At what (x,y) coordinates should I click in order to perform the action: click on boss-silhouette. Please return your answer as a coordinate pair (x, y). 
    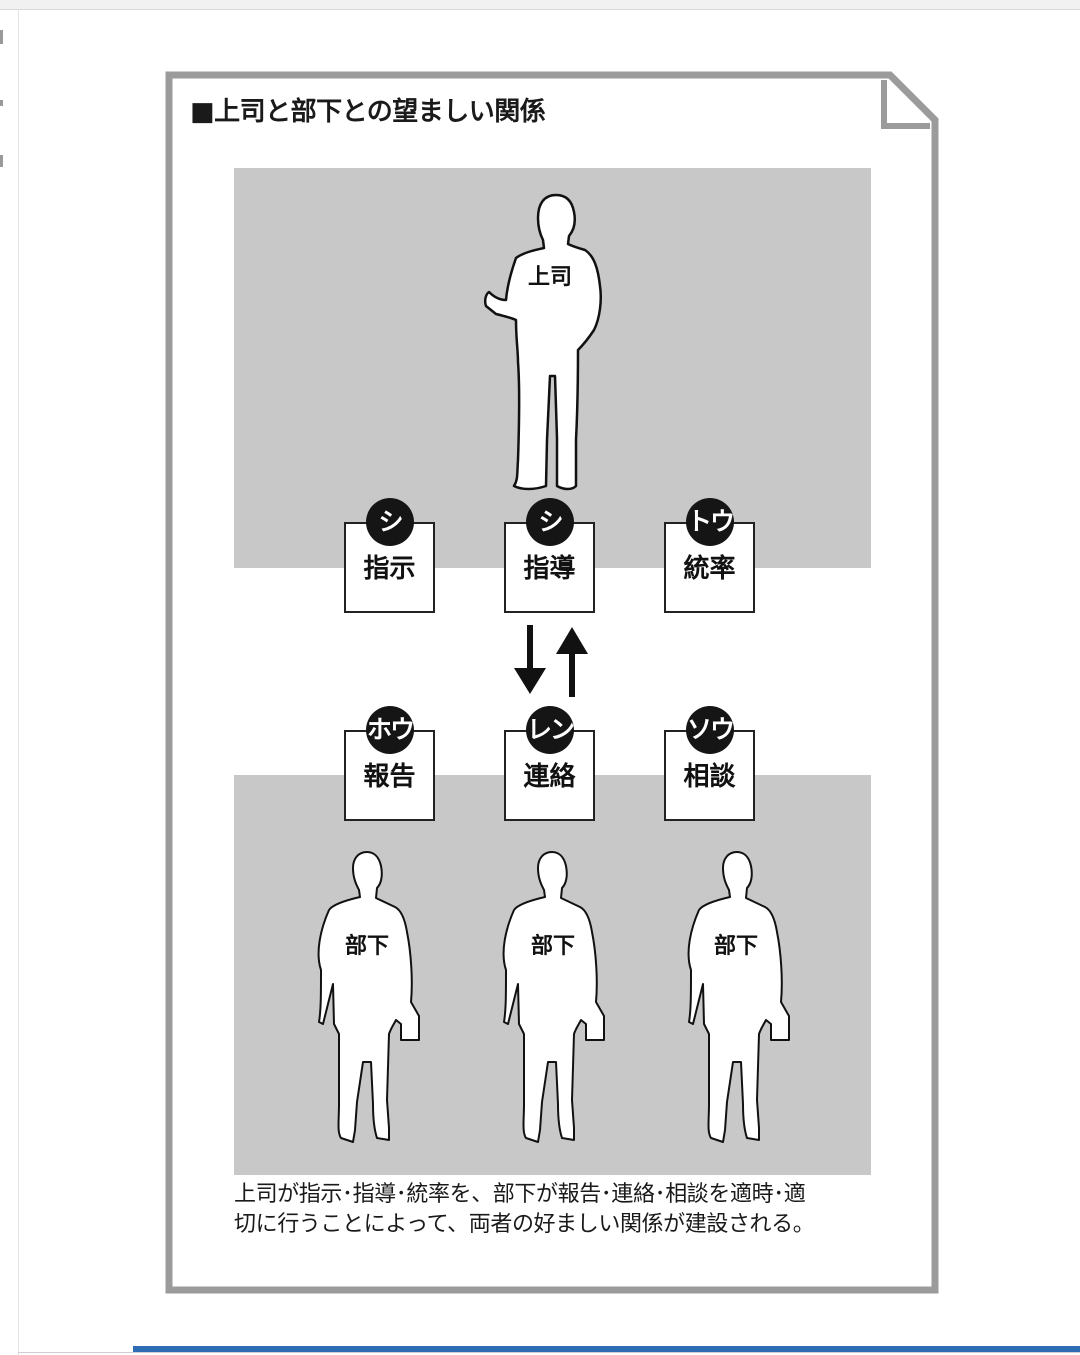
    Looking at the image, I should click on (542, 342).